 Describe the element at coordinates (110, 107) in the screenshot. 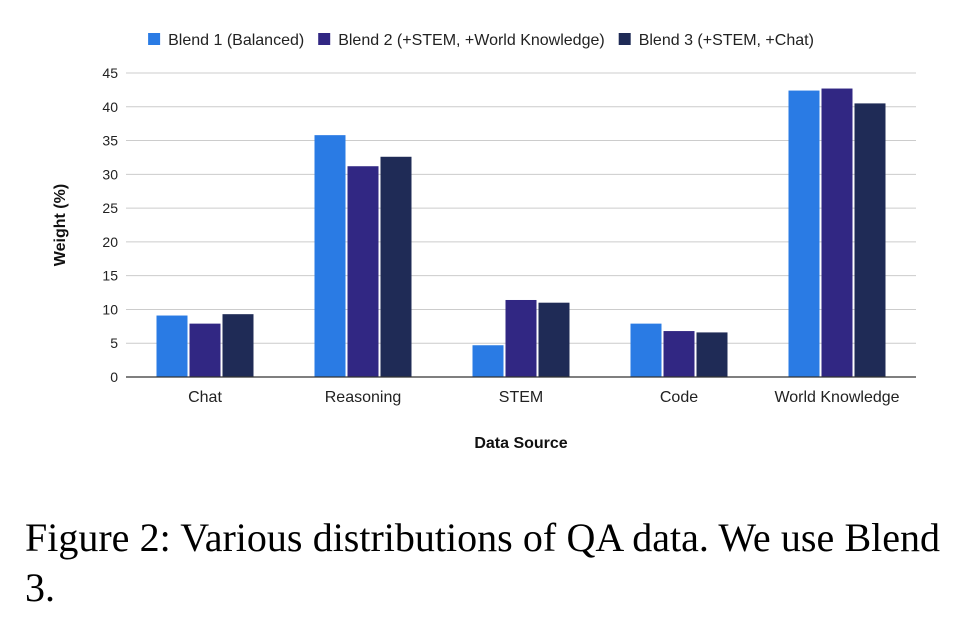

I see `y-tick-label: 40` at that location.